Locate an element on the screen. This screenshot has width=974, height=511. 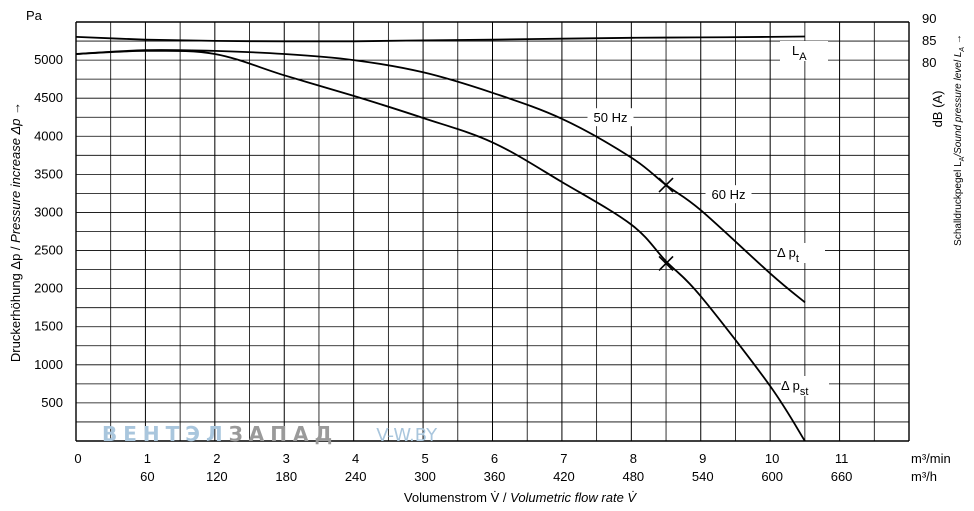
frequency-label: 50 Hz is located at coordinates (611, 117).